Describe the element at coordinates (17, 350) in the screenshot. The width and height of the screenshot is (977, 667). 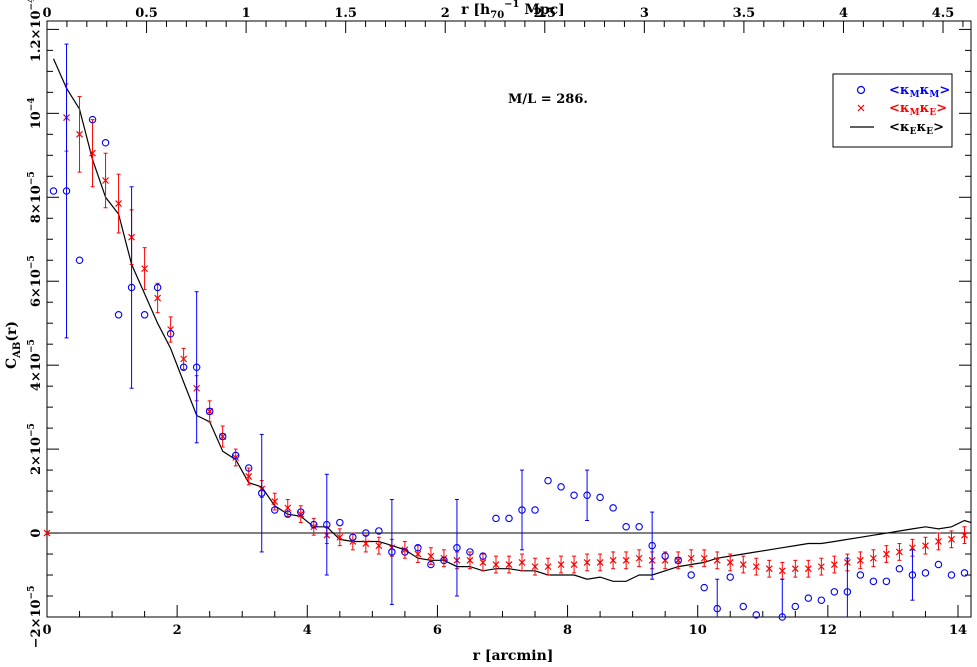
I see `y-axis-title-sub: AB` at that location.